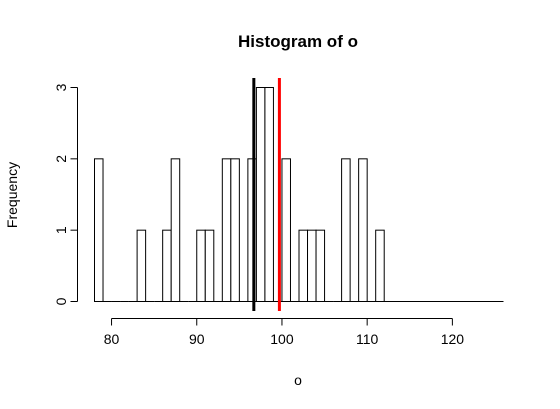 This screenshot has height=409, width=560. What do you see at coordinates (298, 380) in the screenshot?
I see `x-axis-label: o` at bounding box center [298, 380].